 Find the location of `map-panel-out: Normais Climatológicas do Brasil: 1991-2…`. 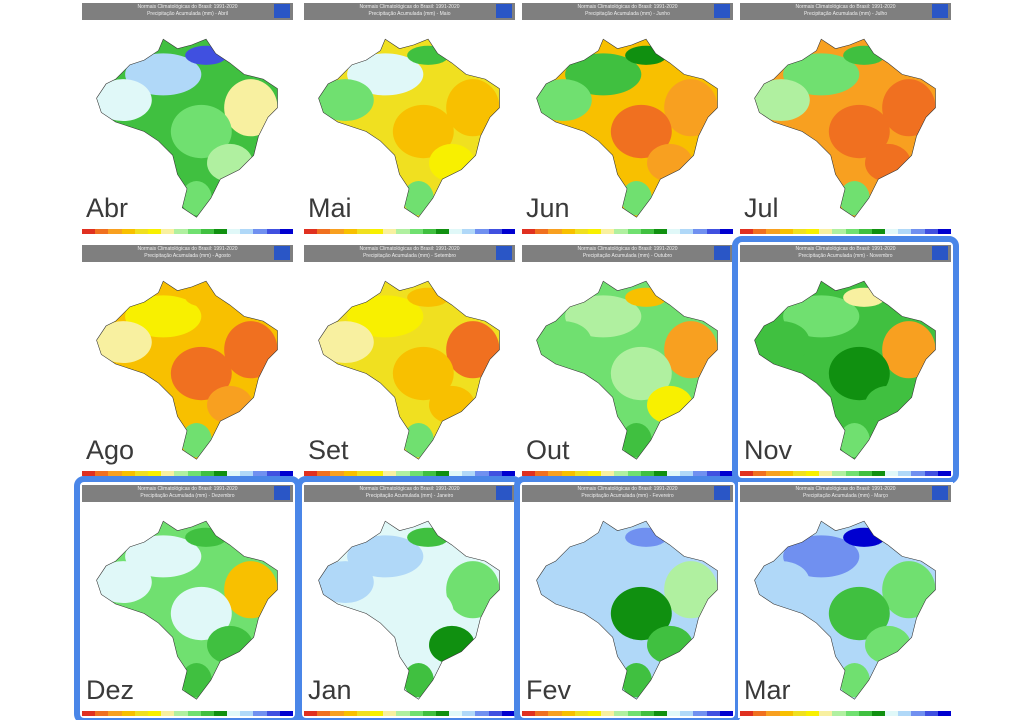

map-panel-out: Normais Climatológicas do Brasil: 1991-2… is located at coordinates (627, 360).